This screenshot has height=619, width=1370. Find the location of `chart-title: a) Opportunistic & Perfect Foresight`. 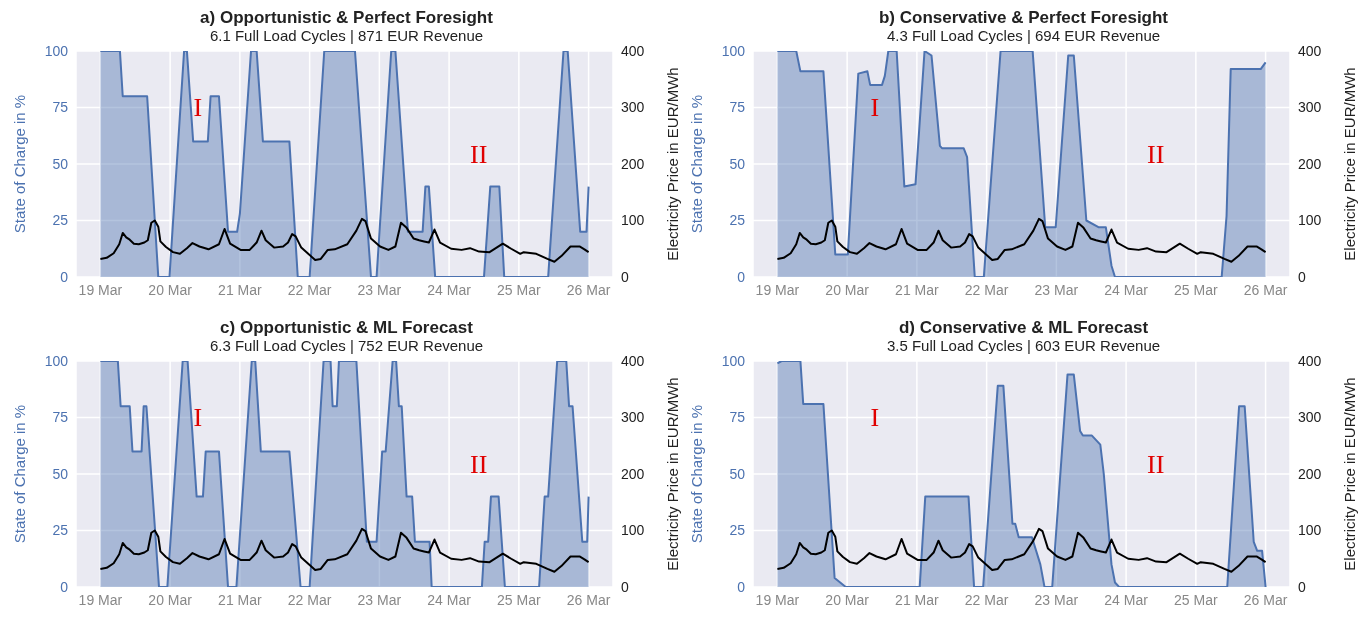

chart-title: a) Opportunistic & Perfect Foresight is located at coordinates (346, 17).